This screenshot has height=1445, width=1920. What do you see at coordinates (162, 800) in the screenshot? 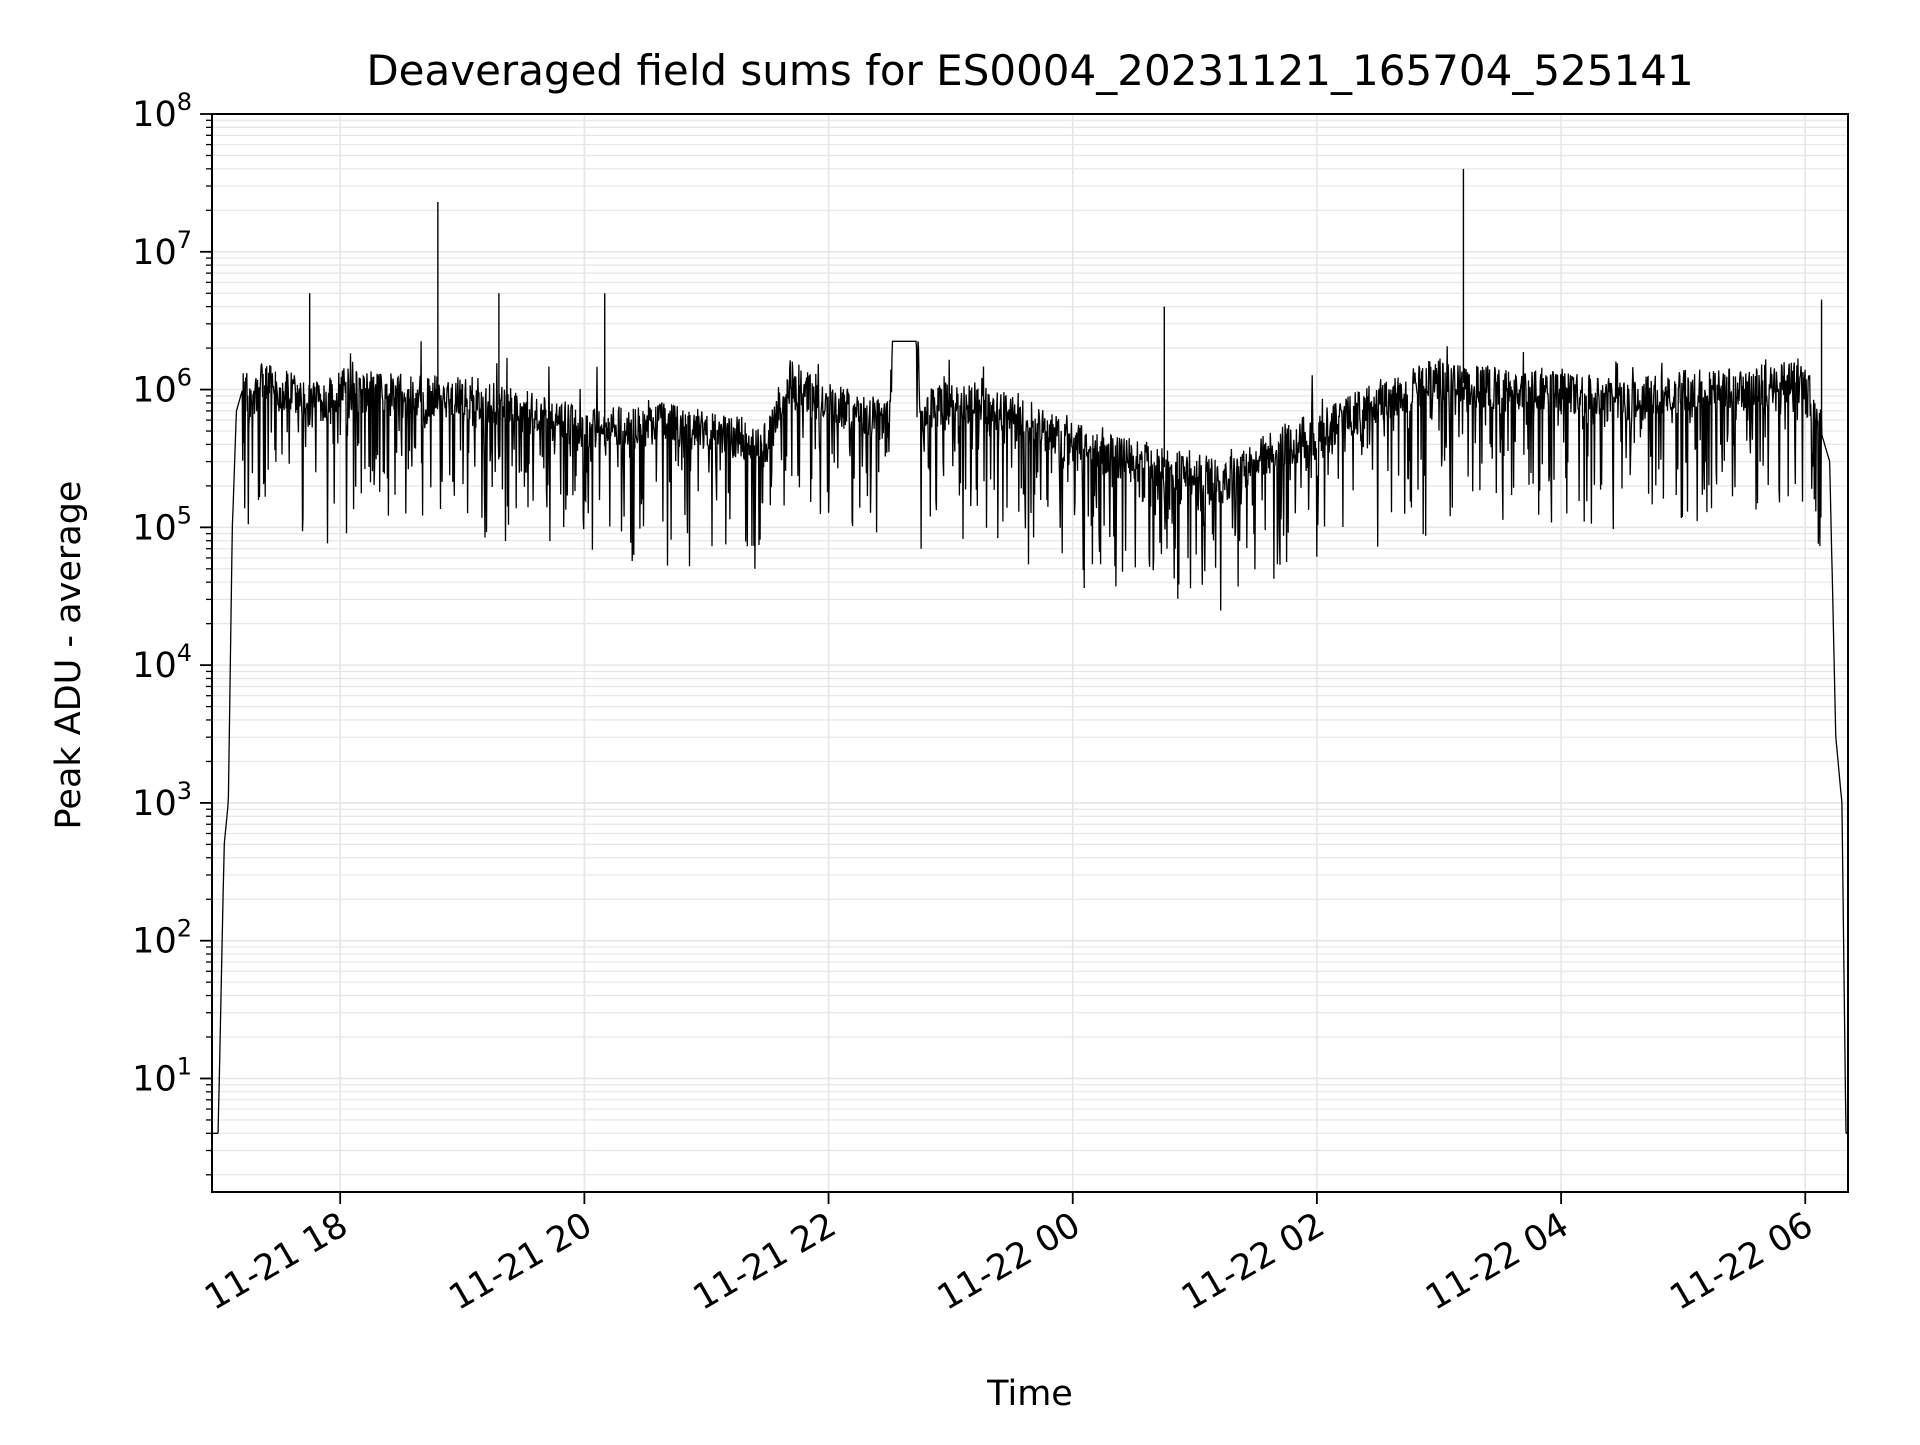
I see `y-tick-label: 10³` at bounding box center [162, 800].